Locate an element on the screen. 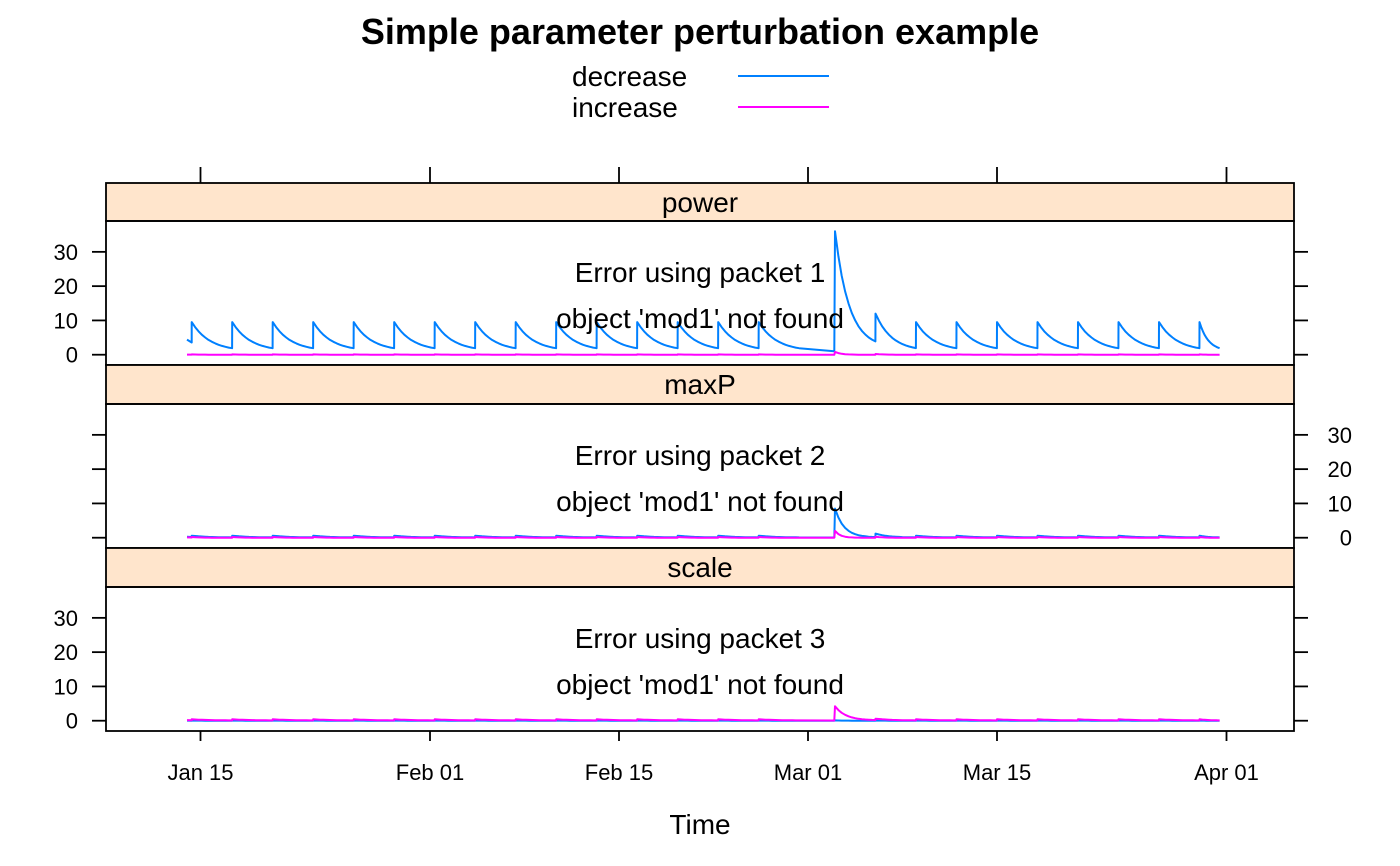  error-message-line1: Error using packet 3 is located at coordinates (700, 638).